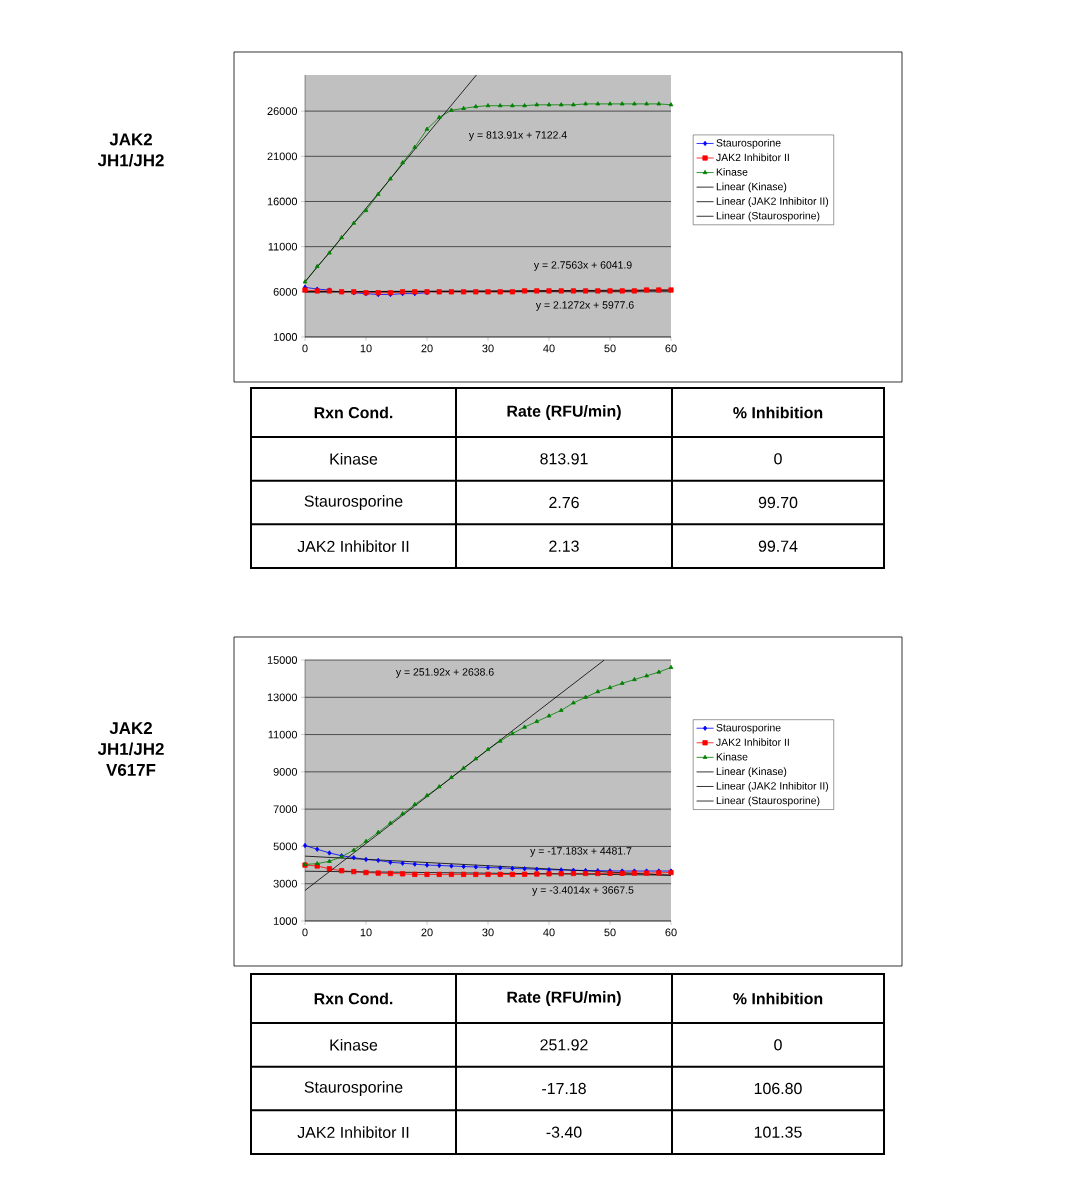 The width and height of the screenshot is (1073, 1180). Describe the element at coordinates (285, 883) in the screenshot. I see `y-tick-label: 3000` at that location.